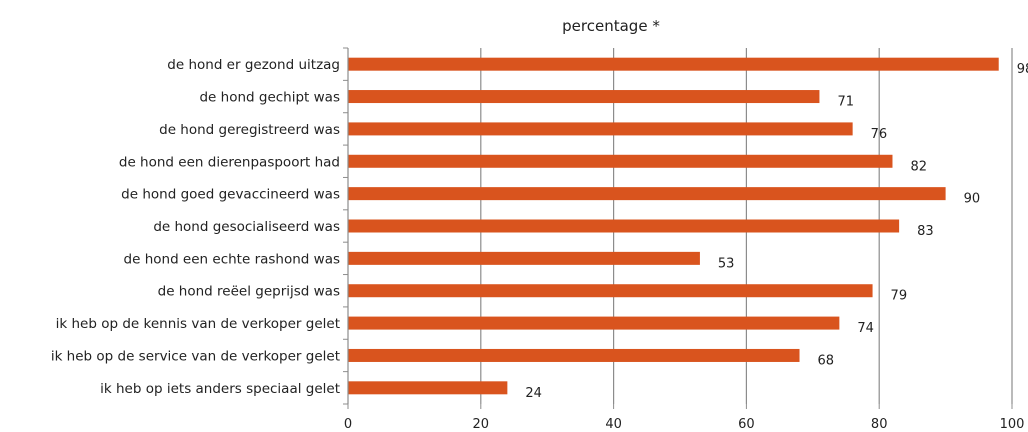  Describe the element at coordinates (481, 424) in the screenshot. I see `x-tick-label: 20` at that location.